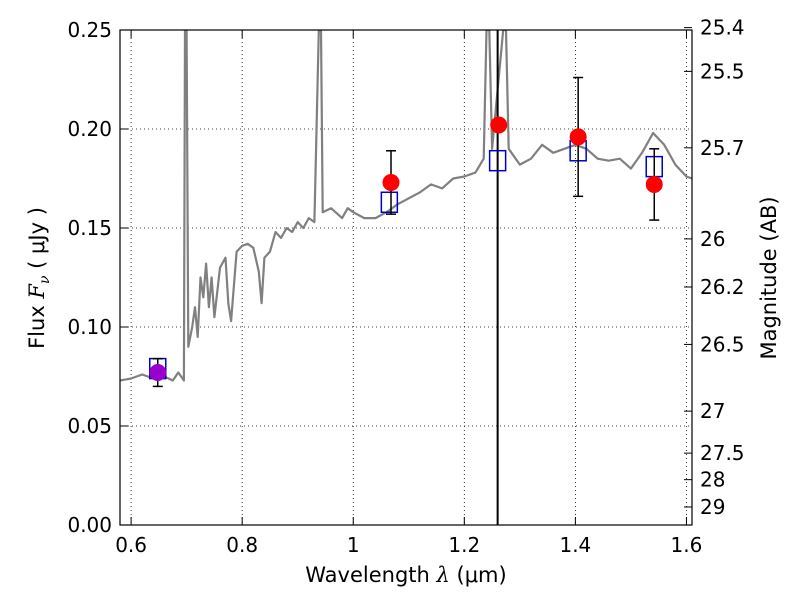 The height and width of the screenshot is (600, 800). What do you see at coordinates (89, 228) in the screenshot?
I see `y-tick-label: 0.15` at bounding box center [89, 228].